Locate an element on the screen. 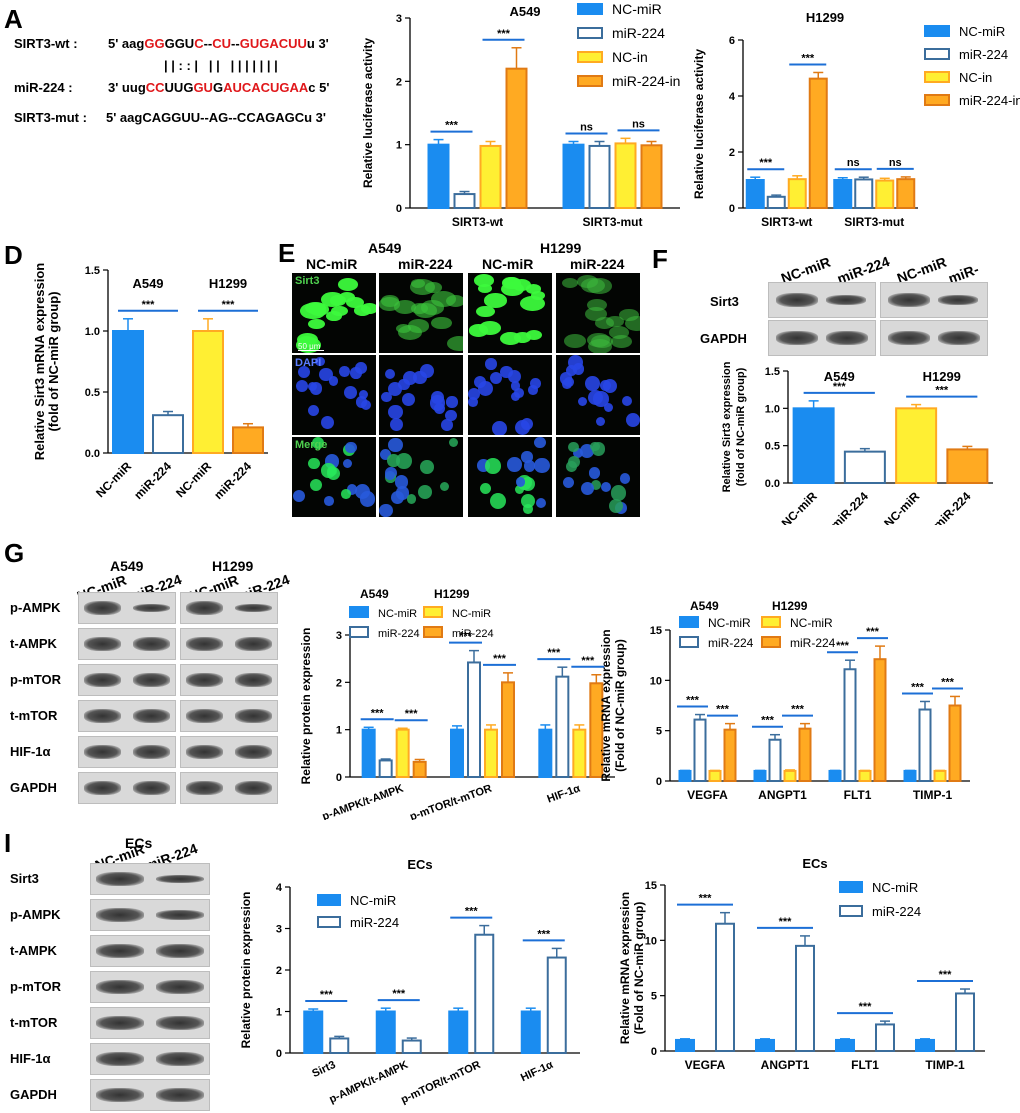 The image size is (1020, 1113). legend-group-label: A549 is located at coordinates (704, 606).